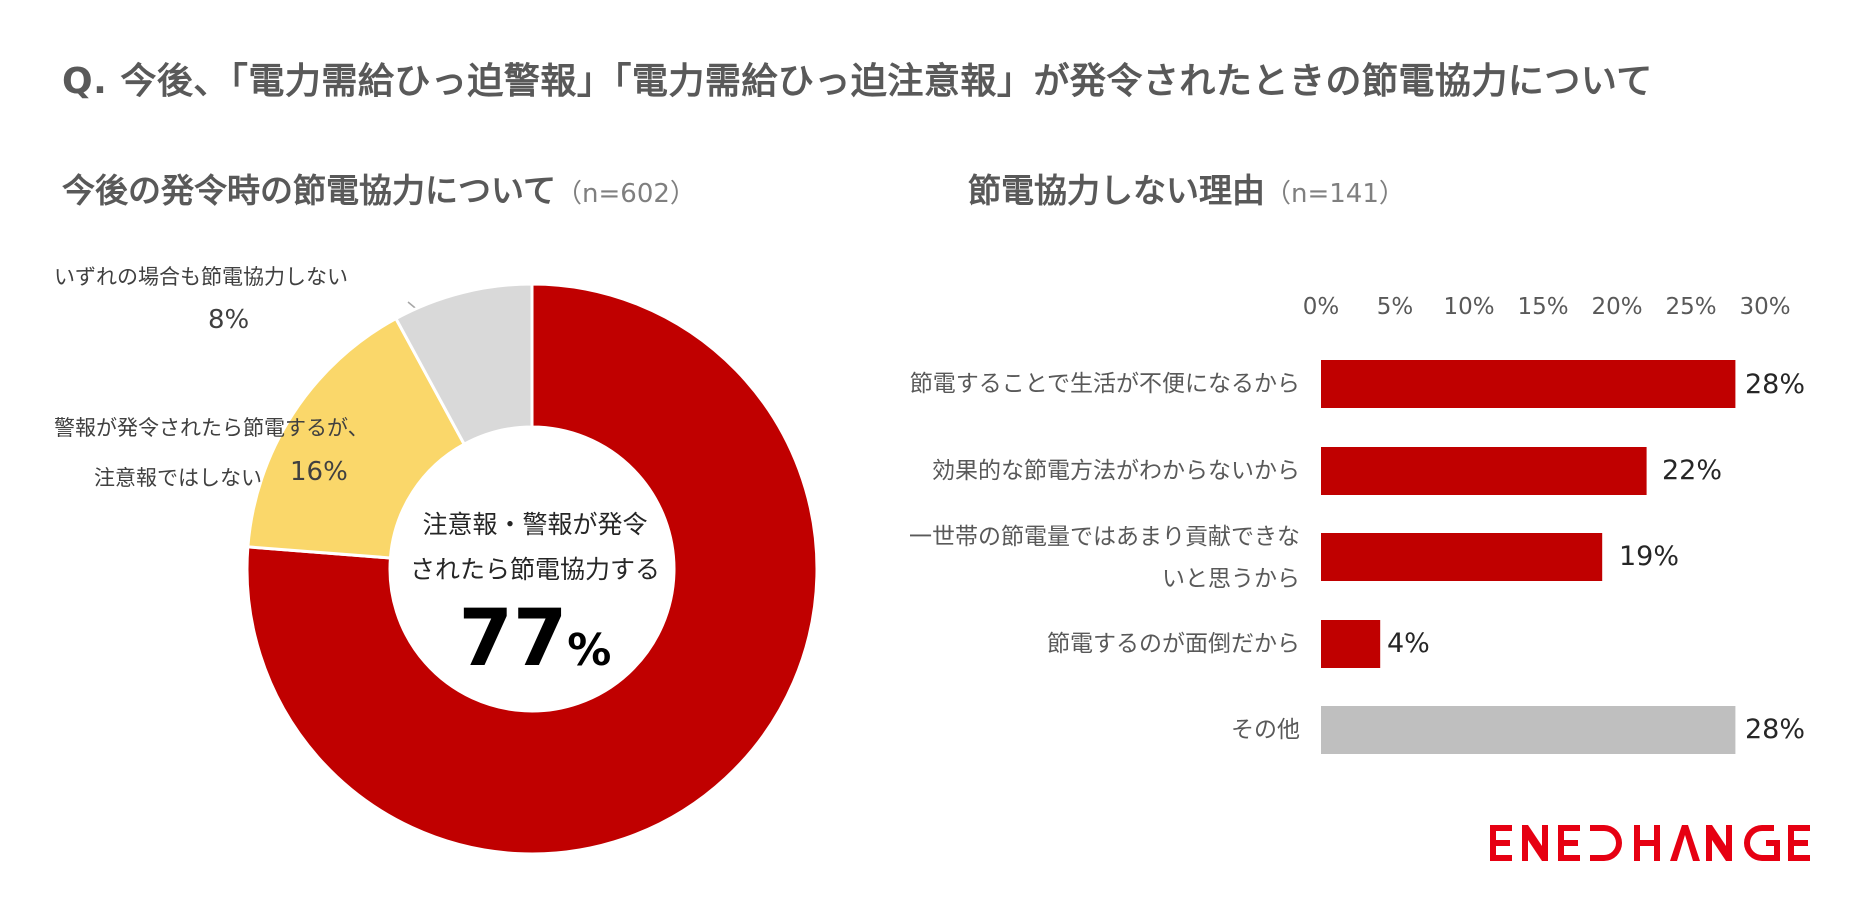 Image resolution: width=1855 pixels, height=912 pixels. What do you see at coordinates (1469, 307) in the screenshot?
I see `axis-tick-10: 10%` at bounding box center [1469, 307].